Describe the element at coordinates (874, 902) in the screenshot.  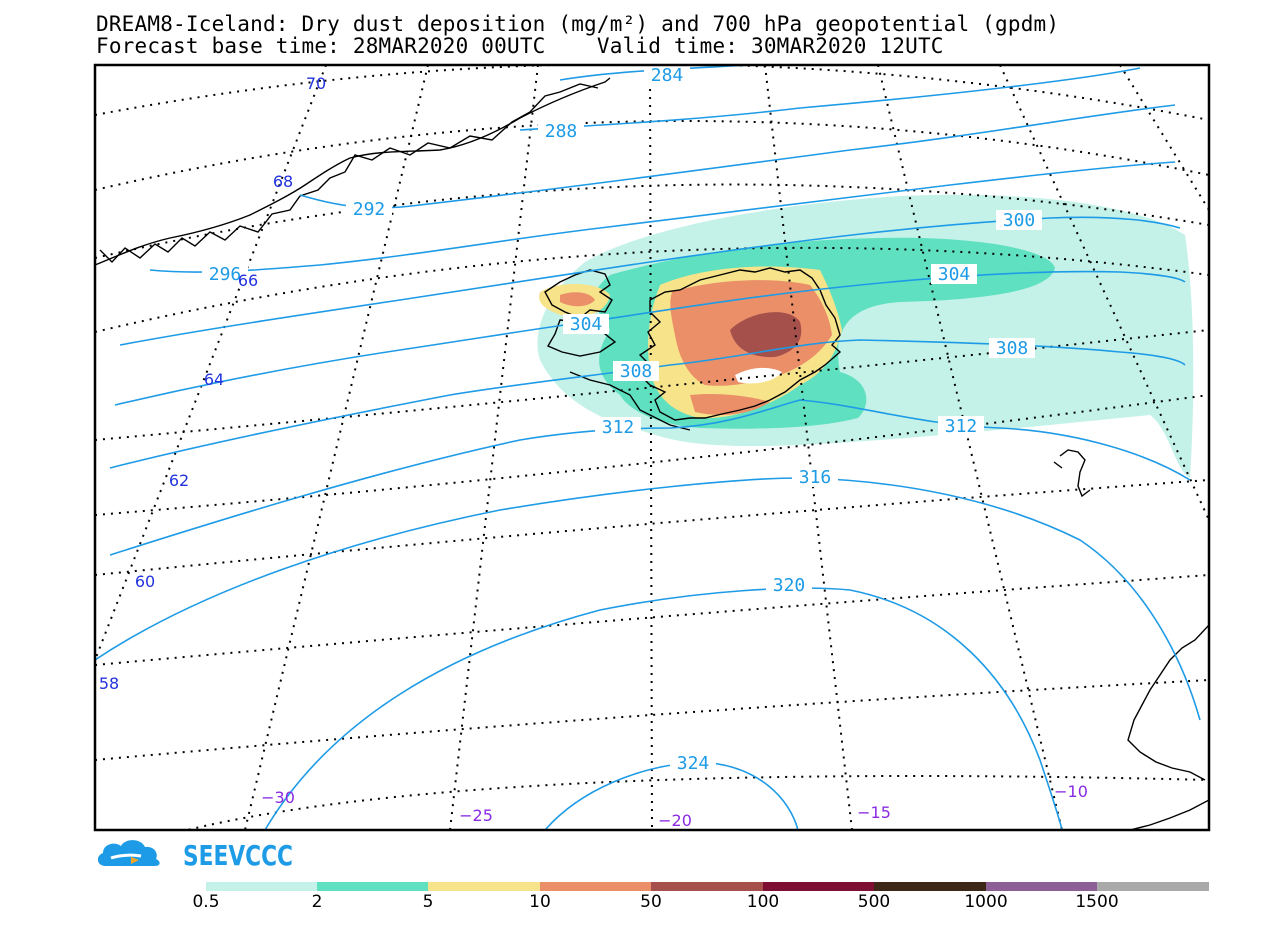
I see `legend-label-500: 500` at that location.